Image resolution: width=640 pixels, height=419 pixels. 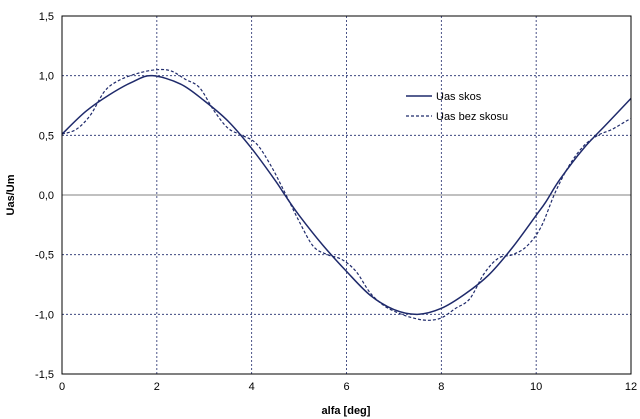 What do you see at coordinates (44, 256) in the screenshot?
I see `y-tick-label: -0,5` at bounding box center [44, 256].